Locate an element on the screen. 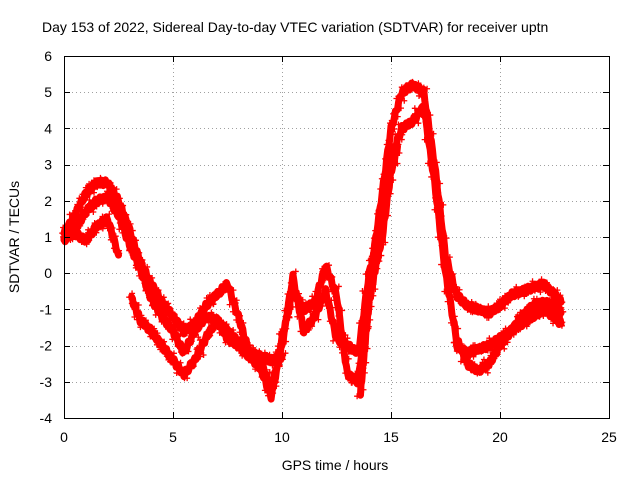 This screenshot has width=640, height=480. y-axis-title: SDTVAR / TECUs is located at coordinates (14, 237).